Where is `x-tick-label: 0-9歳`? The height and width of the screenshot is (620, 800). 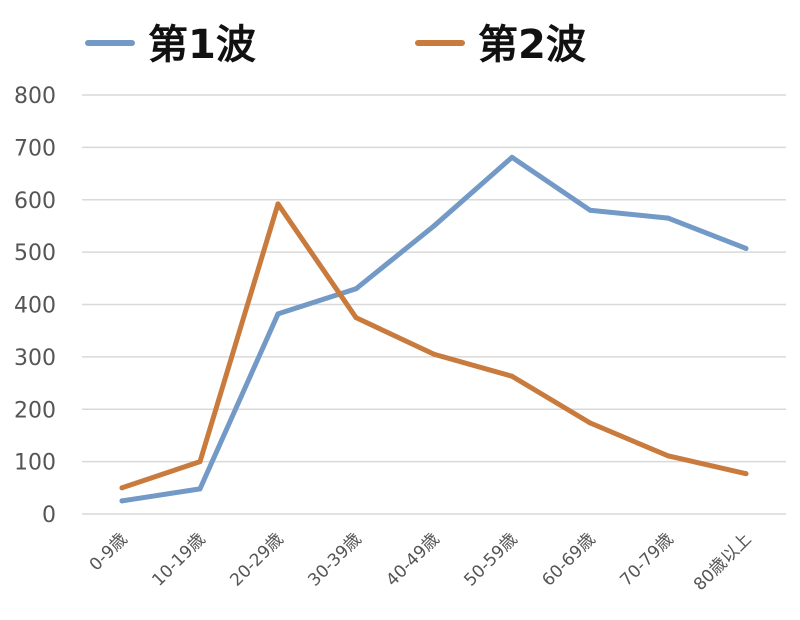 x-tick-label: 0-9歳 is located at coordinates (109, 552).